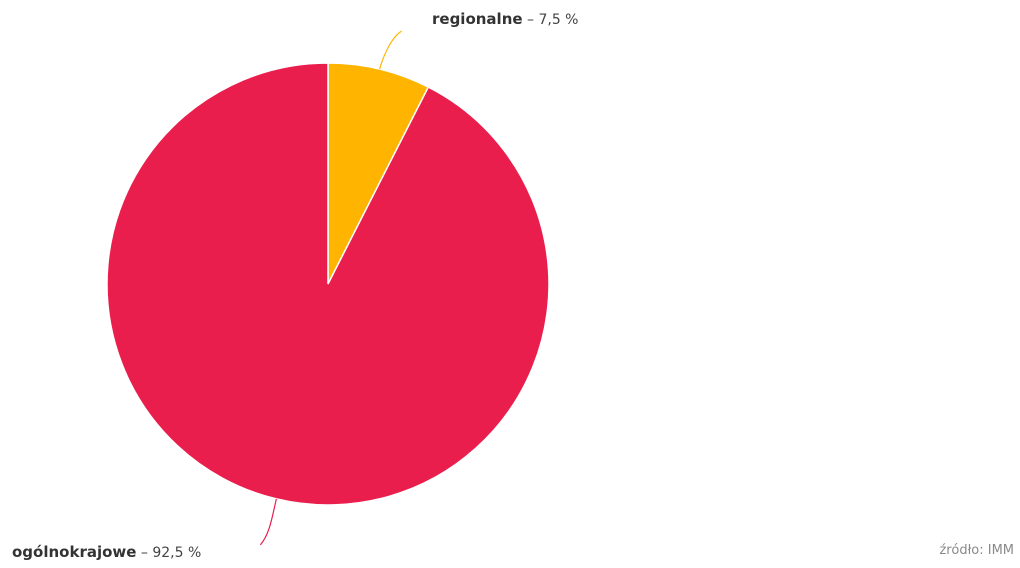  I want to click on slice-label-ogólnokrajowe: ogólnokrajowe – 92,5 %, so click(106, 552).